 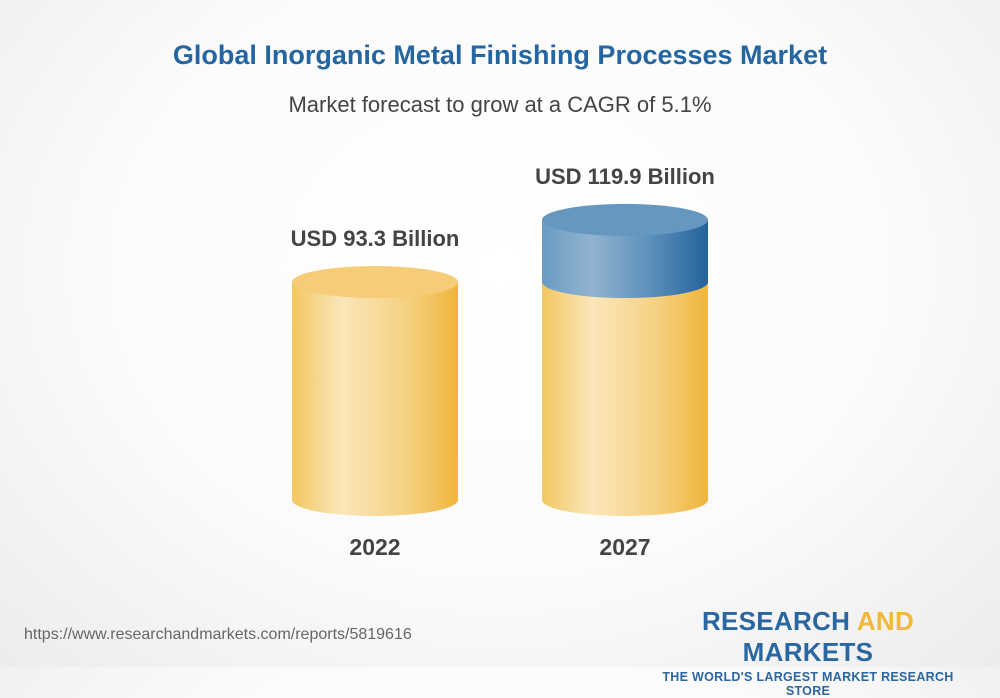 What do you see at coordinates (375, 399) in the screenshot?
I see `bar-2022-body` at bounding box center [375, 399].